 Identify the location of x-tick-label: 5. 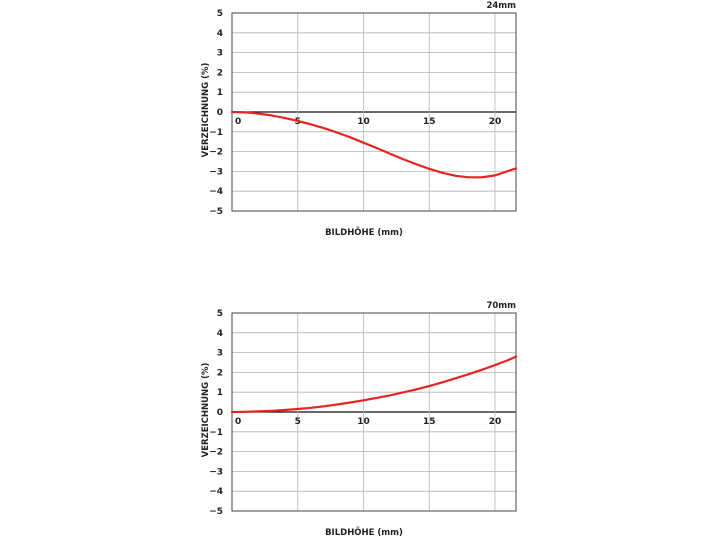
(298, 422).